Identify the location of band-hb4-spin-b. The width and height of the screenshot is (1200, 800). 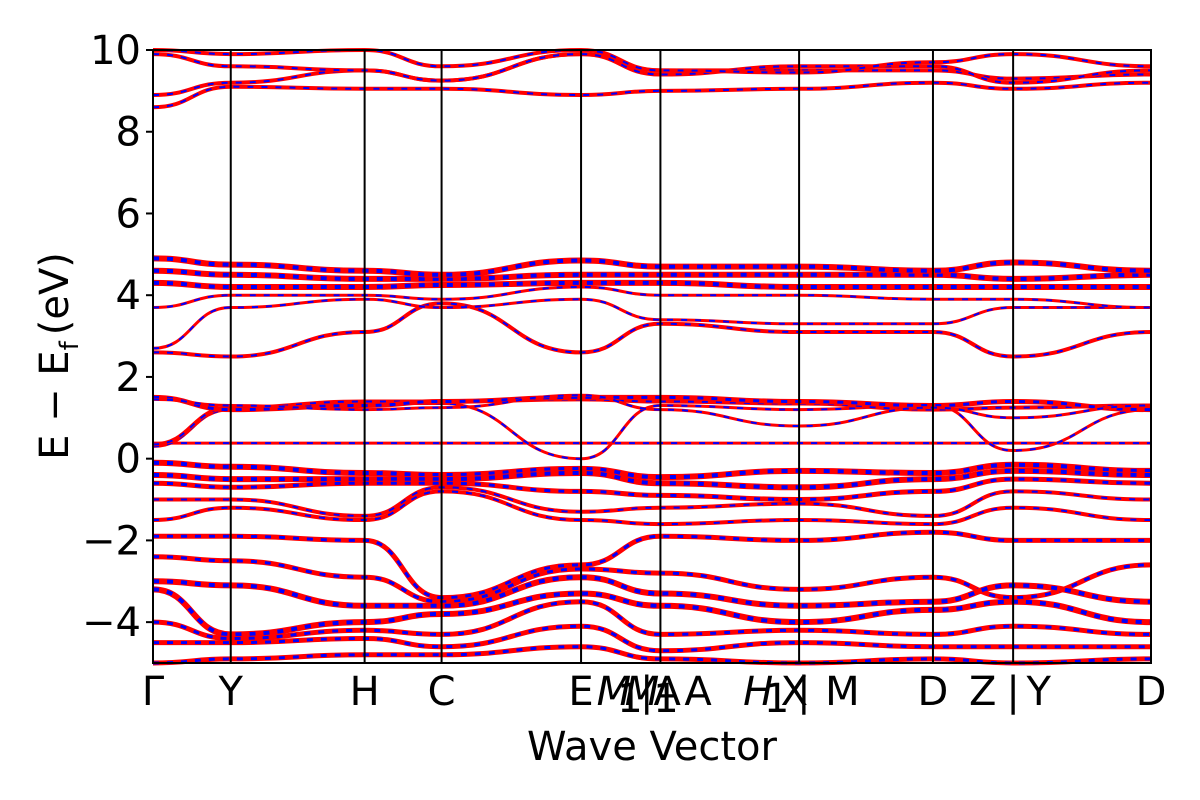
(652, 61).